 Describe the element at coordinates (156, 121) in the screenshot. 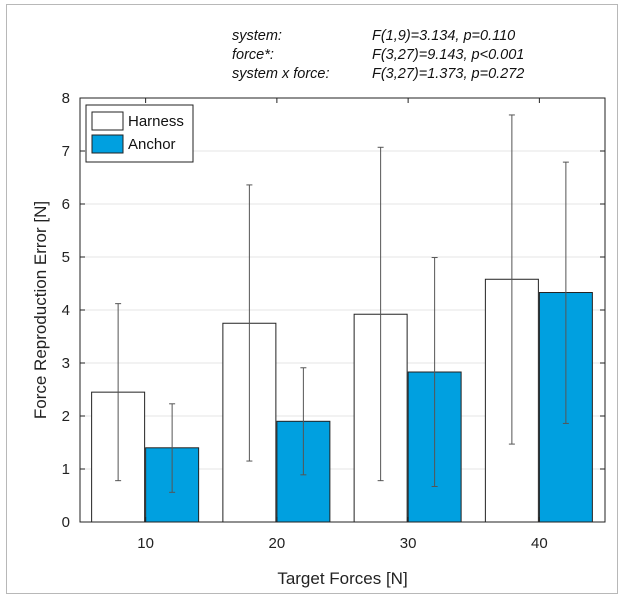

I see `legend-label-harness: Harness` at that location.